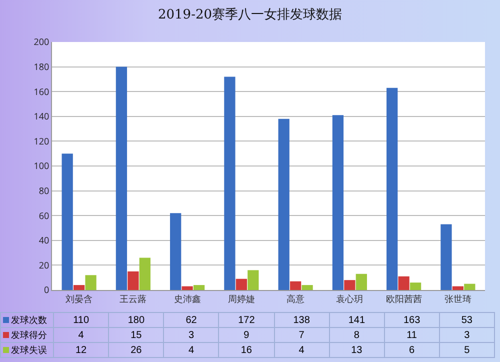 Image resolution: width=500 pixels, height=362 pixels. What do you see at coordinates (241, 299) in the screenshot?
I see `x-tick-label: 周婷婕` at bounding box center [241, 299].